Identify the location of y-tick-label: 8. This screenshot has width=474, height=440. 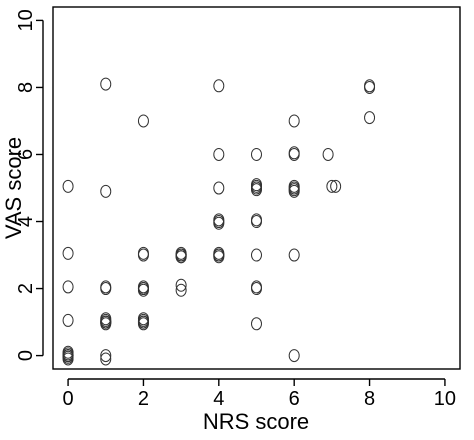
(26, 87).